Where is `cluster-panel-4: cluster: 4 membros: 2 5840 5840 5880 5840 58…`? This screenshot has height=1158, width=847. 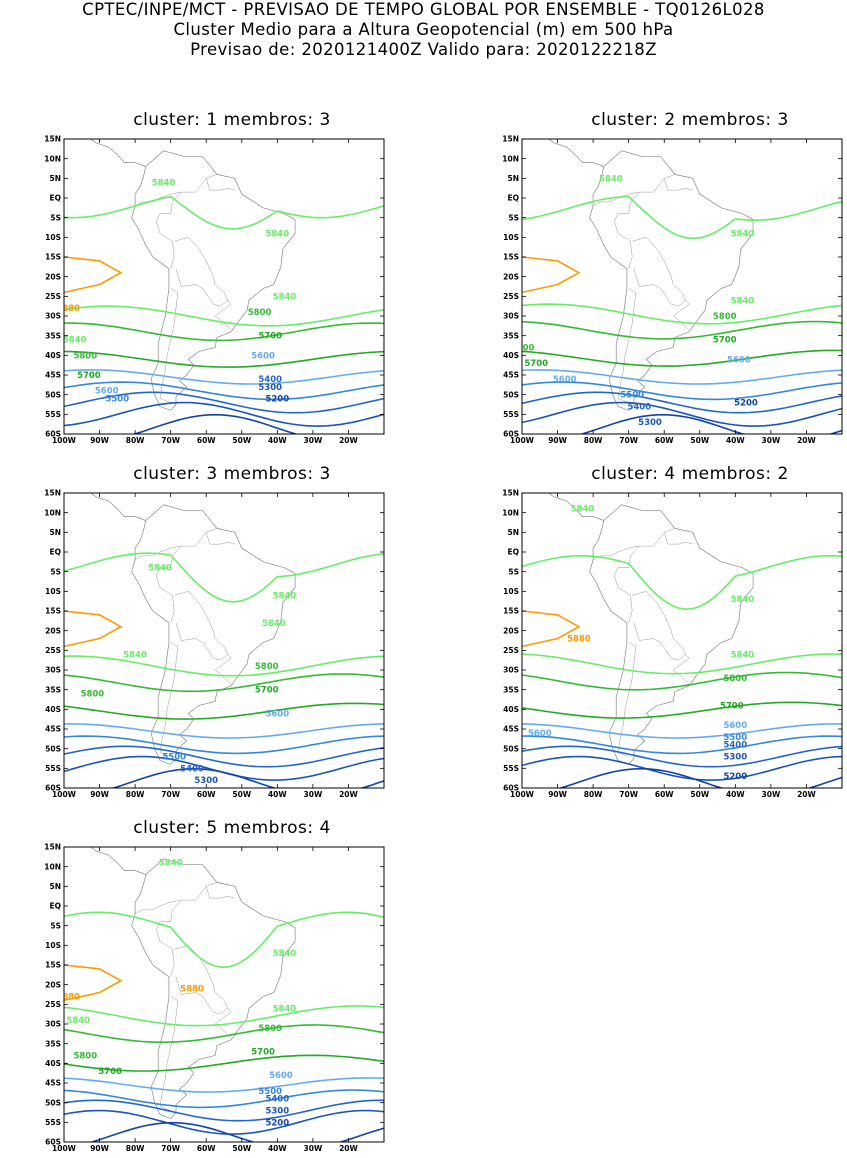
cluster-panel-4: cluster: 4 membros: 2 5840 5840 5880 5840 58… is located at coordinates (668, 634).